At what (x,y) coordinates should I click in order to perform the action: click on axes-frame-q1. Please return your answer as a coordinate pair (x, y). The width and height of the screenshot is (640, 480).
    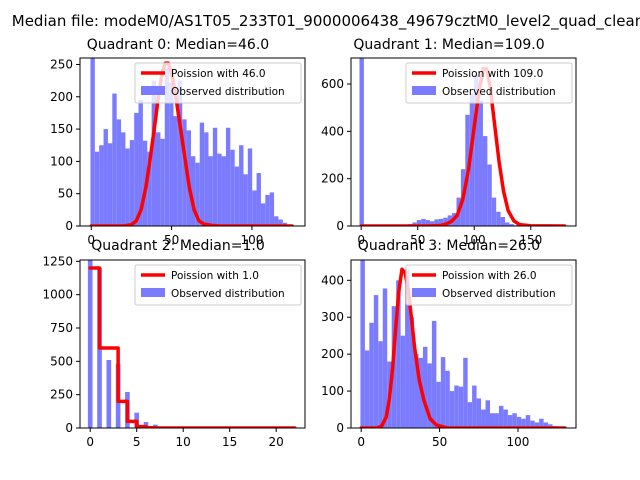
    Looking at the image, I should click on (463, 142).